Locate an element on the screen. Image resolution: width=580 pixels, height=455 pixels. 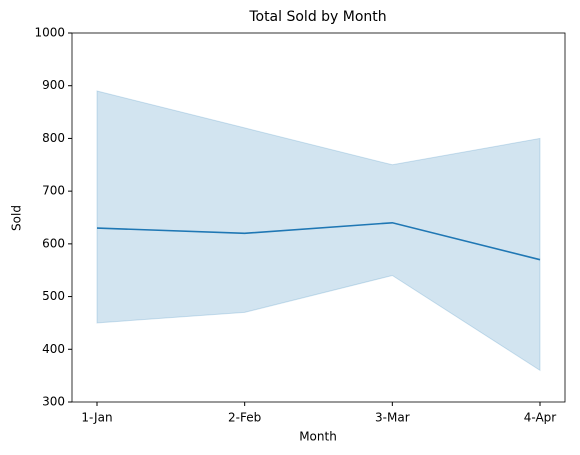
y-tick-label: 300 is located at coordinates (53, 402).